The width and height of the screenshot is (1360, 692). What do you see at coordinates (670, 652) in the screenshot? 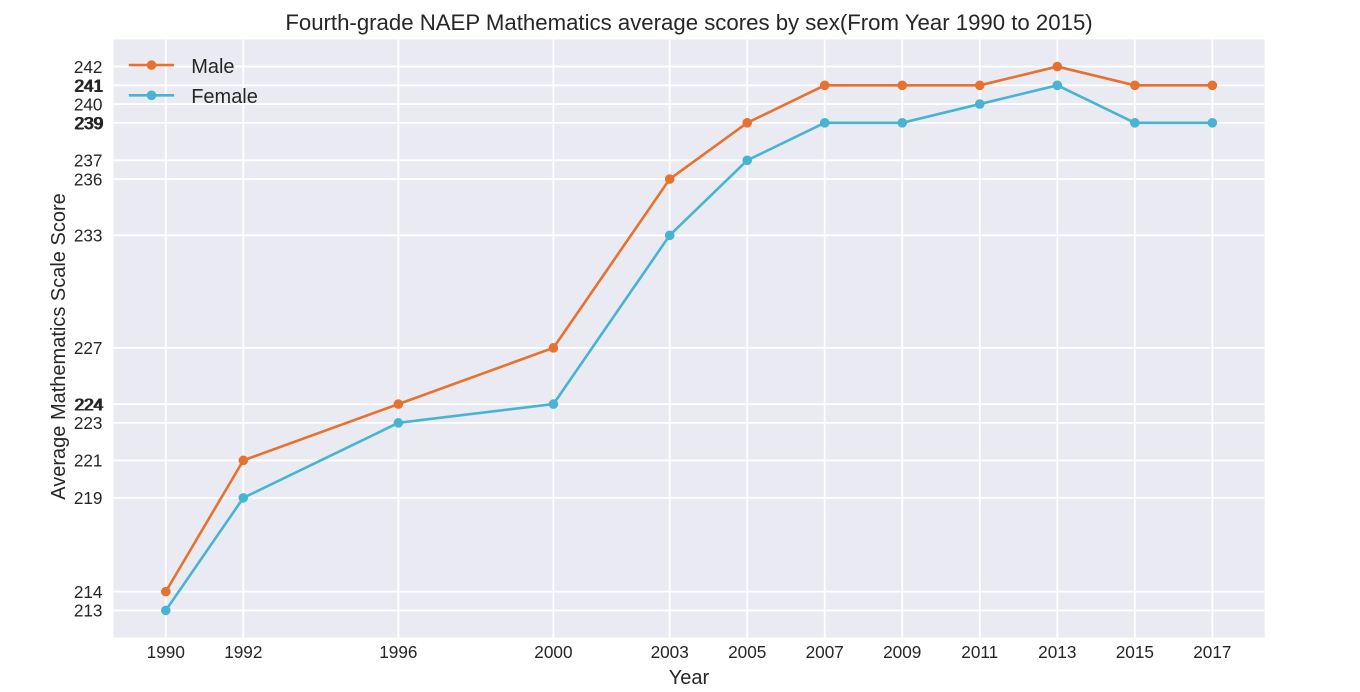
I see `svg-text: 2003` at bounding box center [670, 652].